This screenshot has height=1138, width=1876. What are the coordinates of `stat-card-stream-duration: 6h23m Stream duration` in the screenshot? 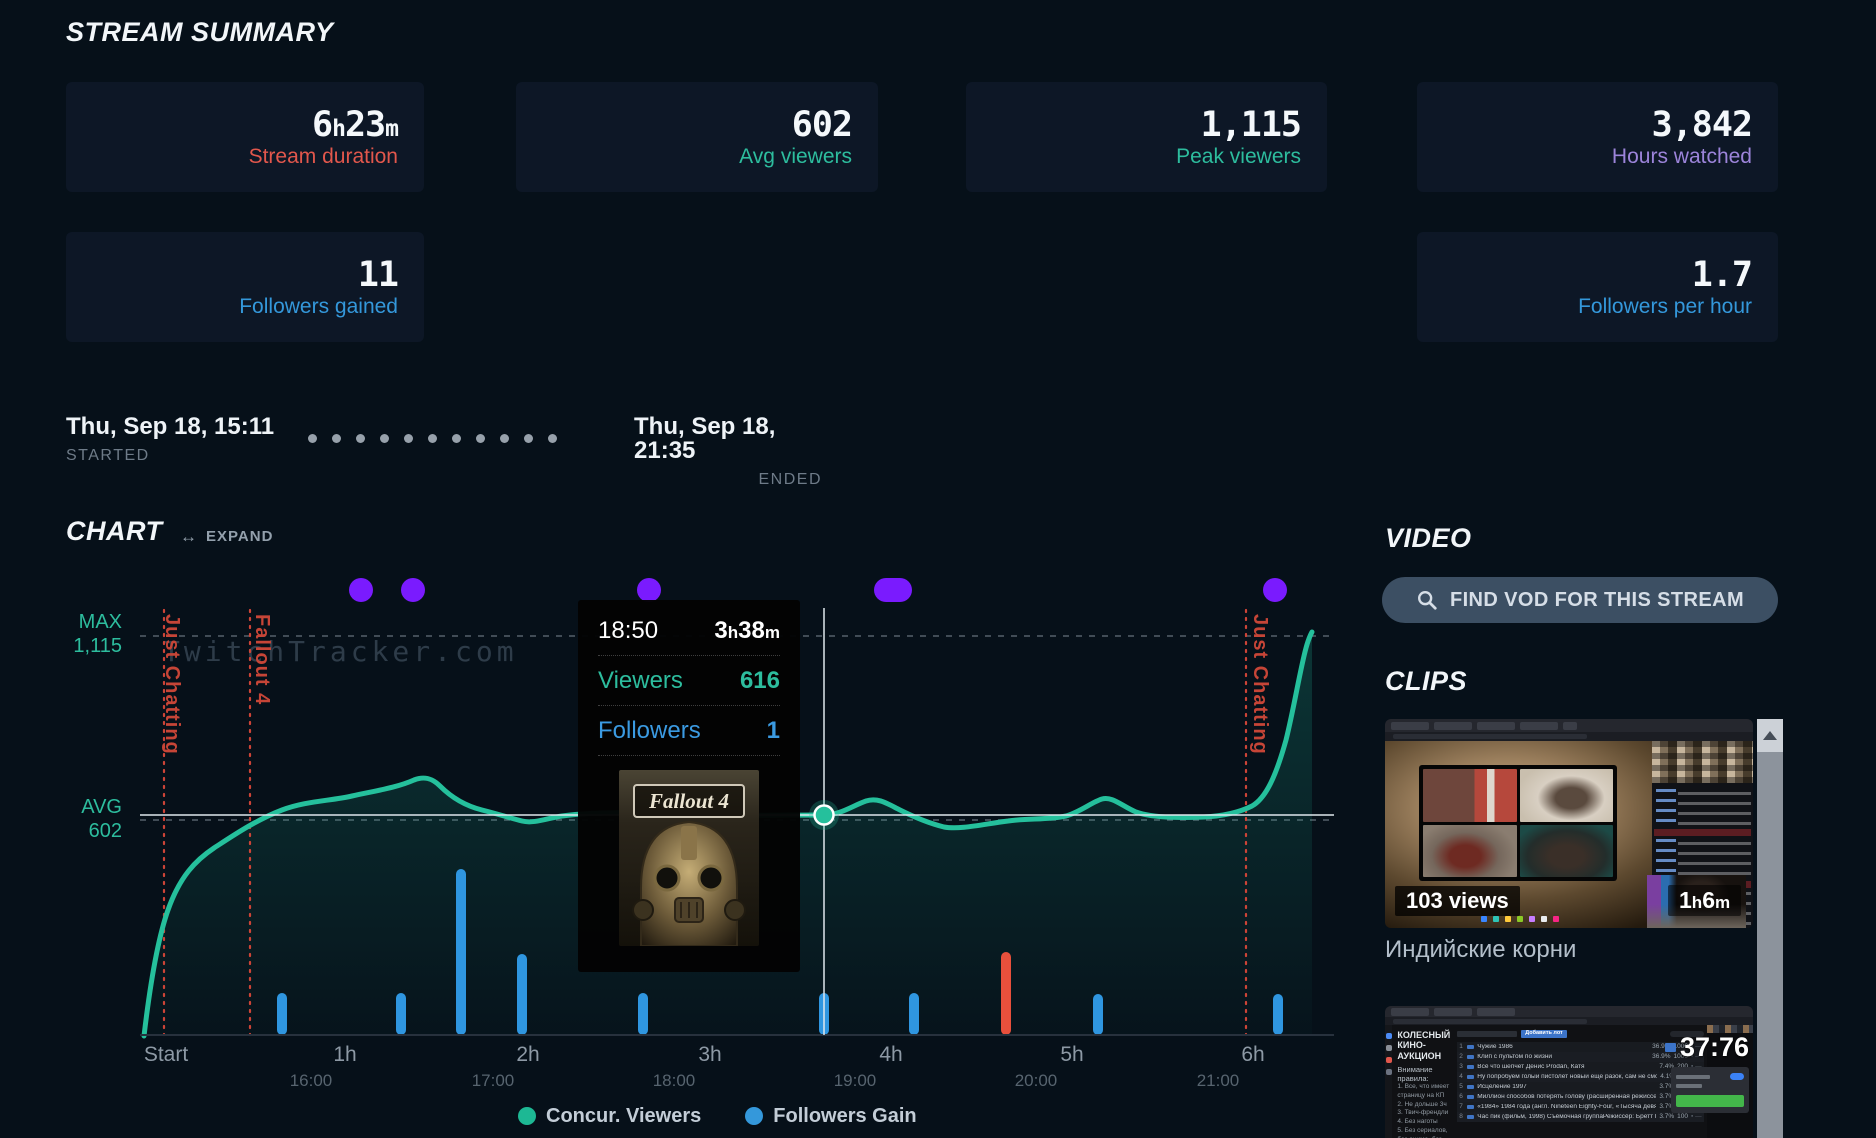 It's located at (245, 137).